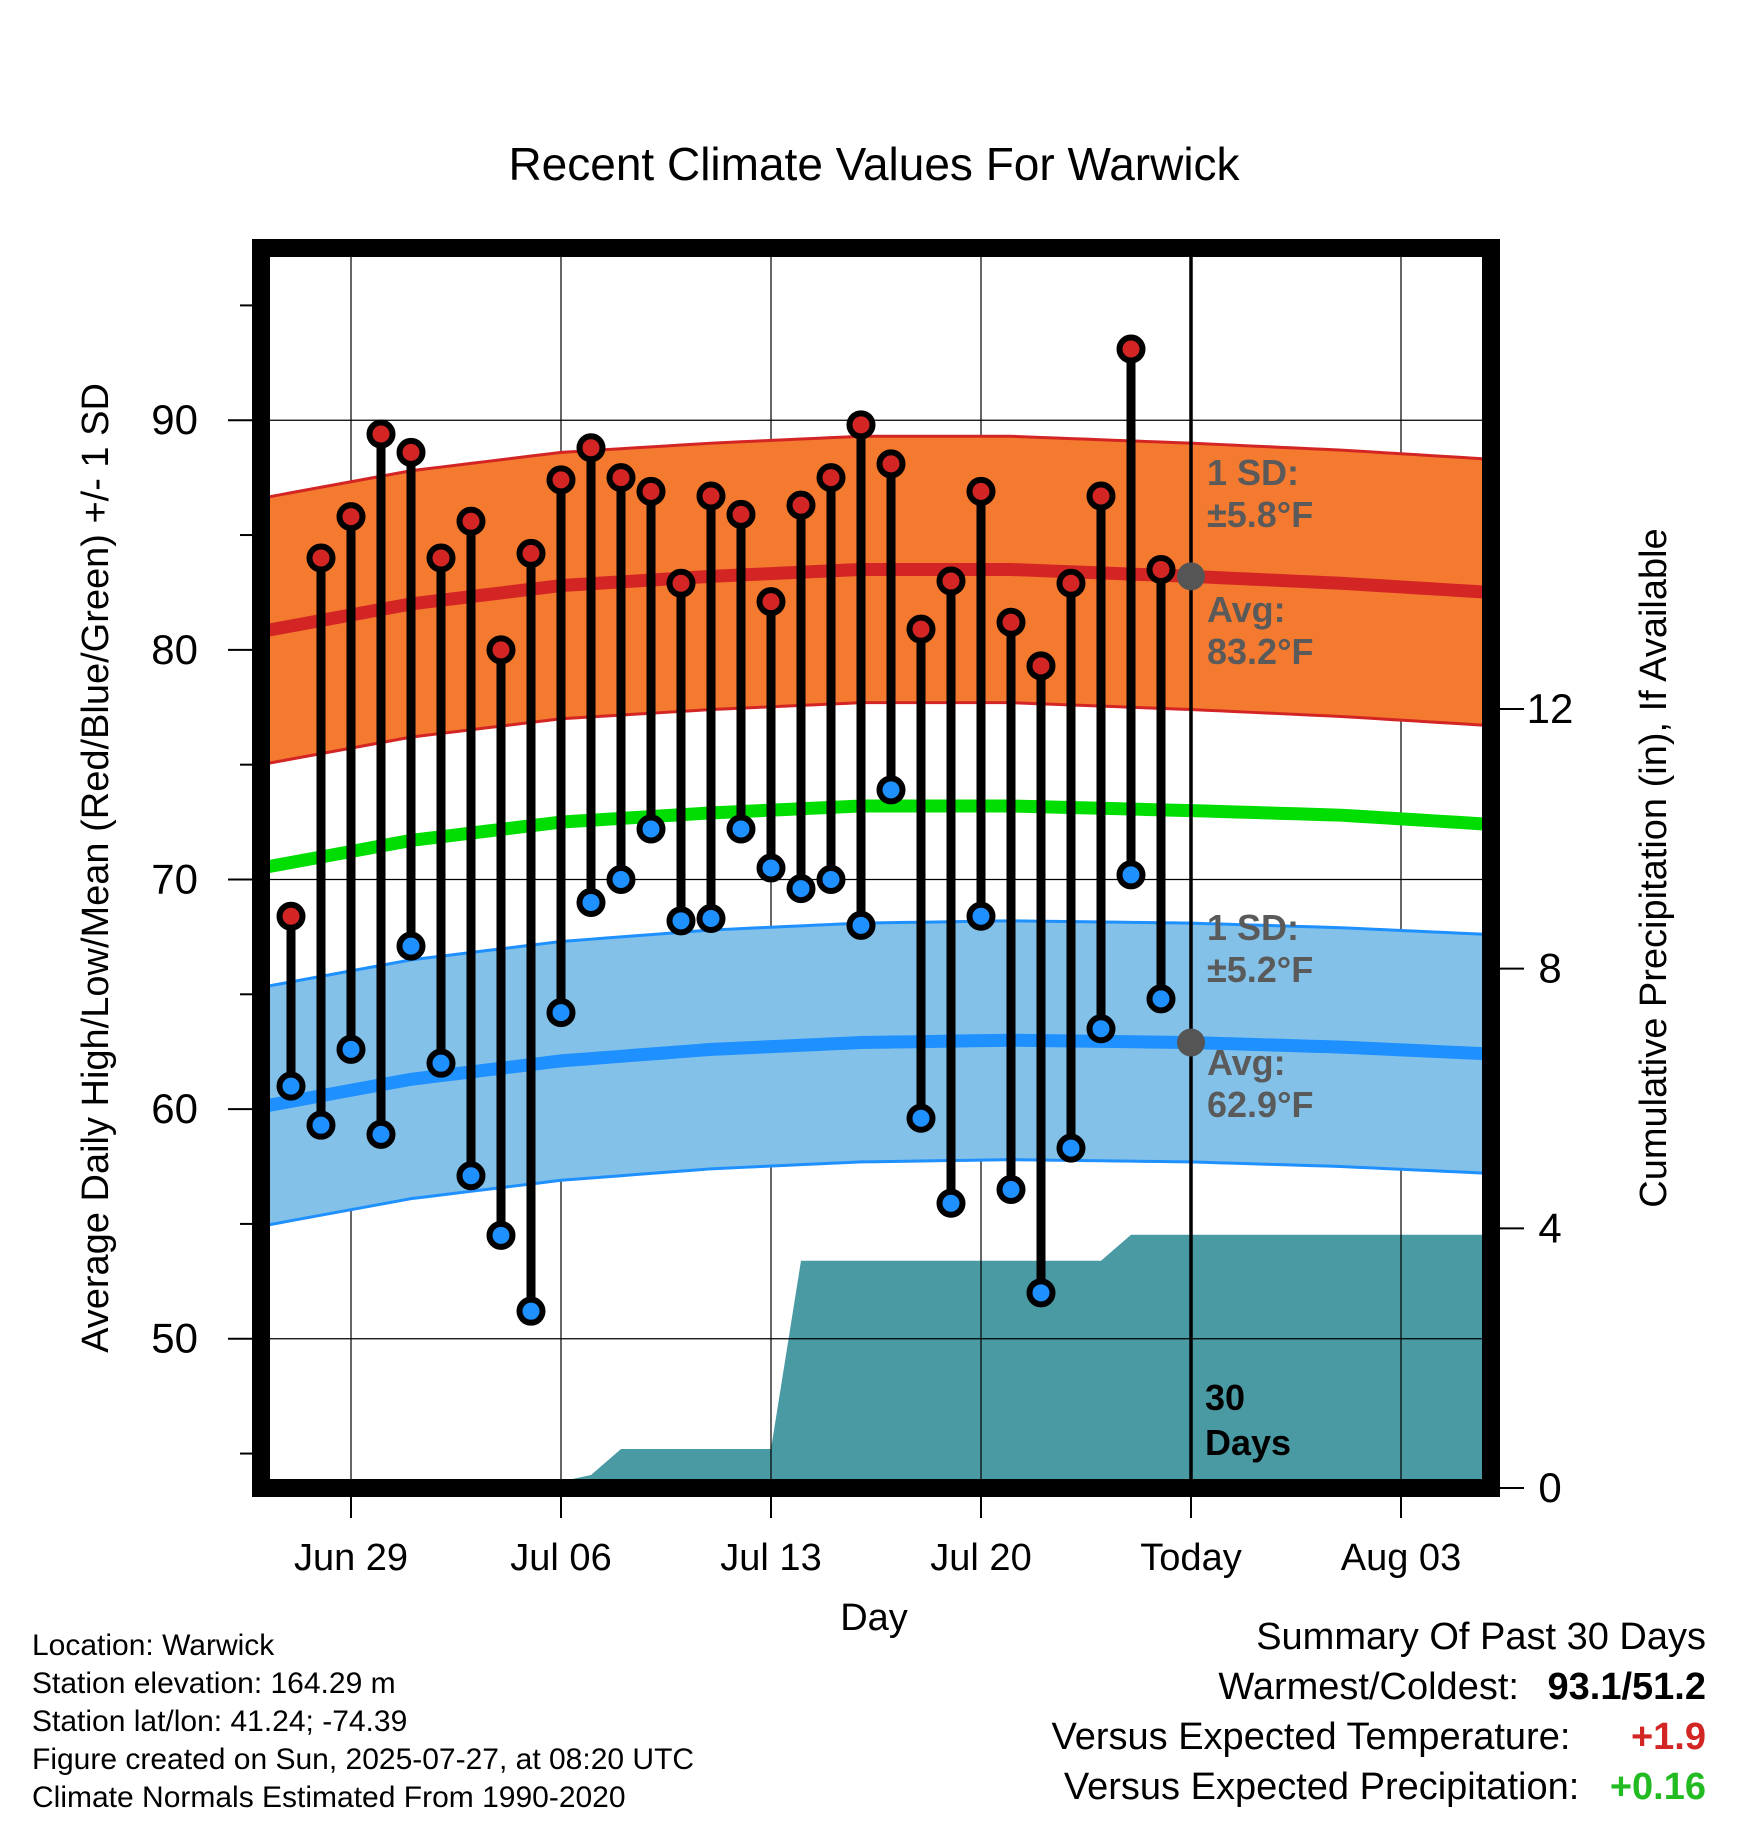  What do you see at coordinates (1191, 1042) in the screenshot?
I see `today-low-dot` at bounding box center [1191, 1042].